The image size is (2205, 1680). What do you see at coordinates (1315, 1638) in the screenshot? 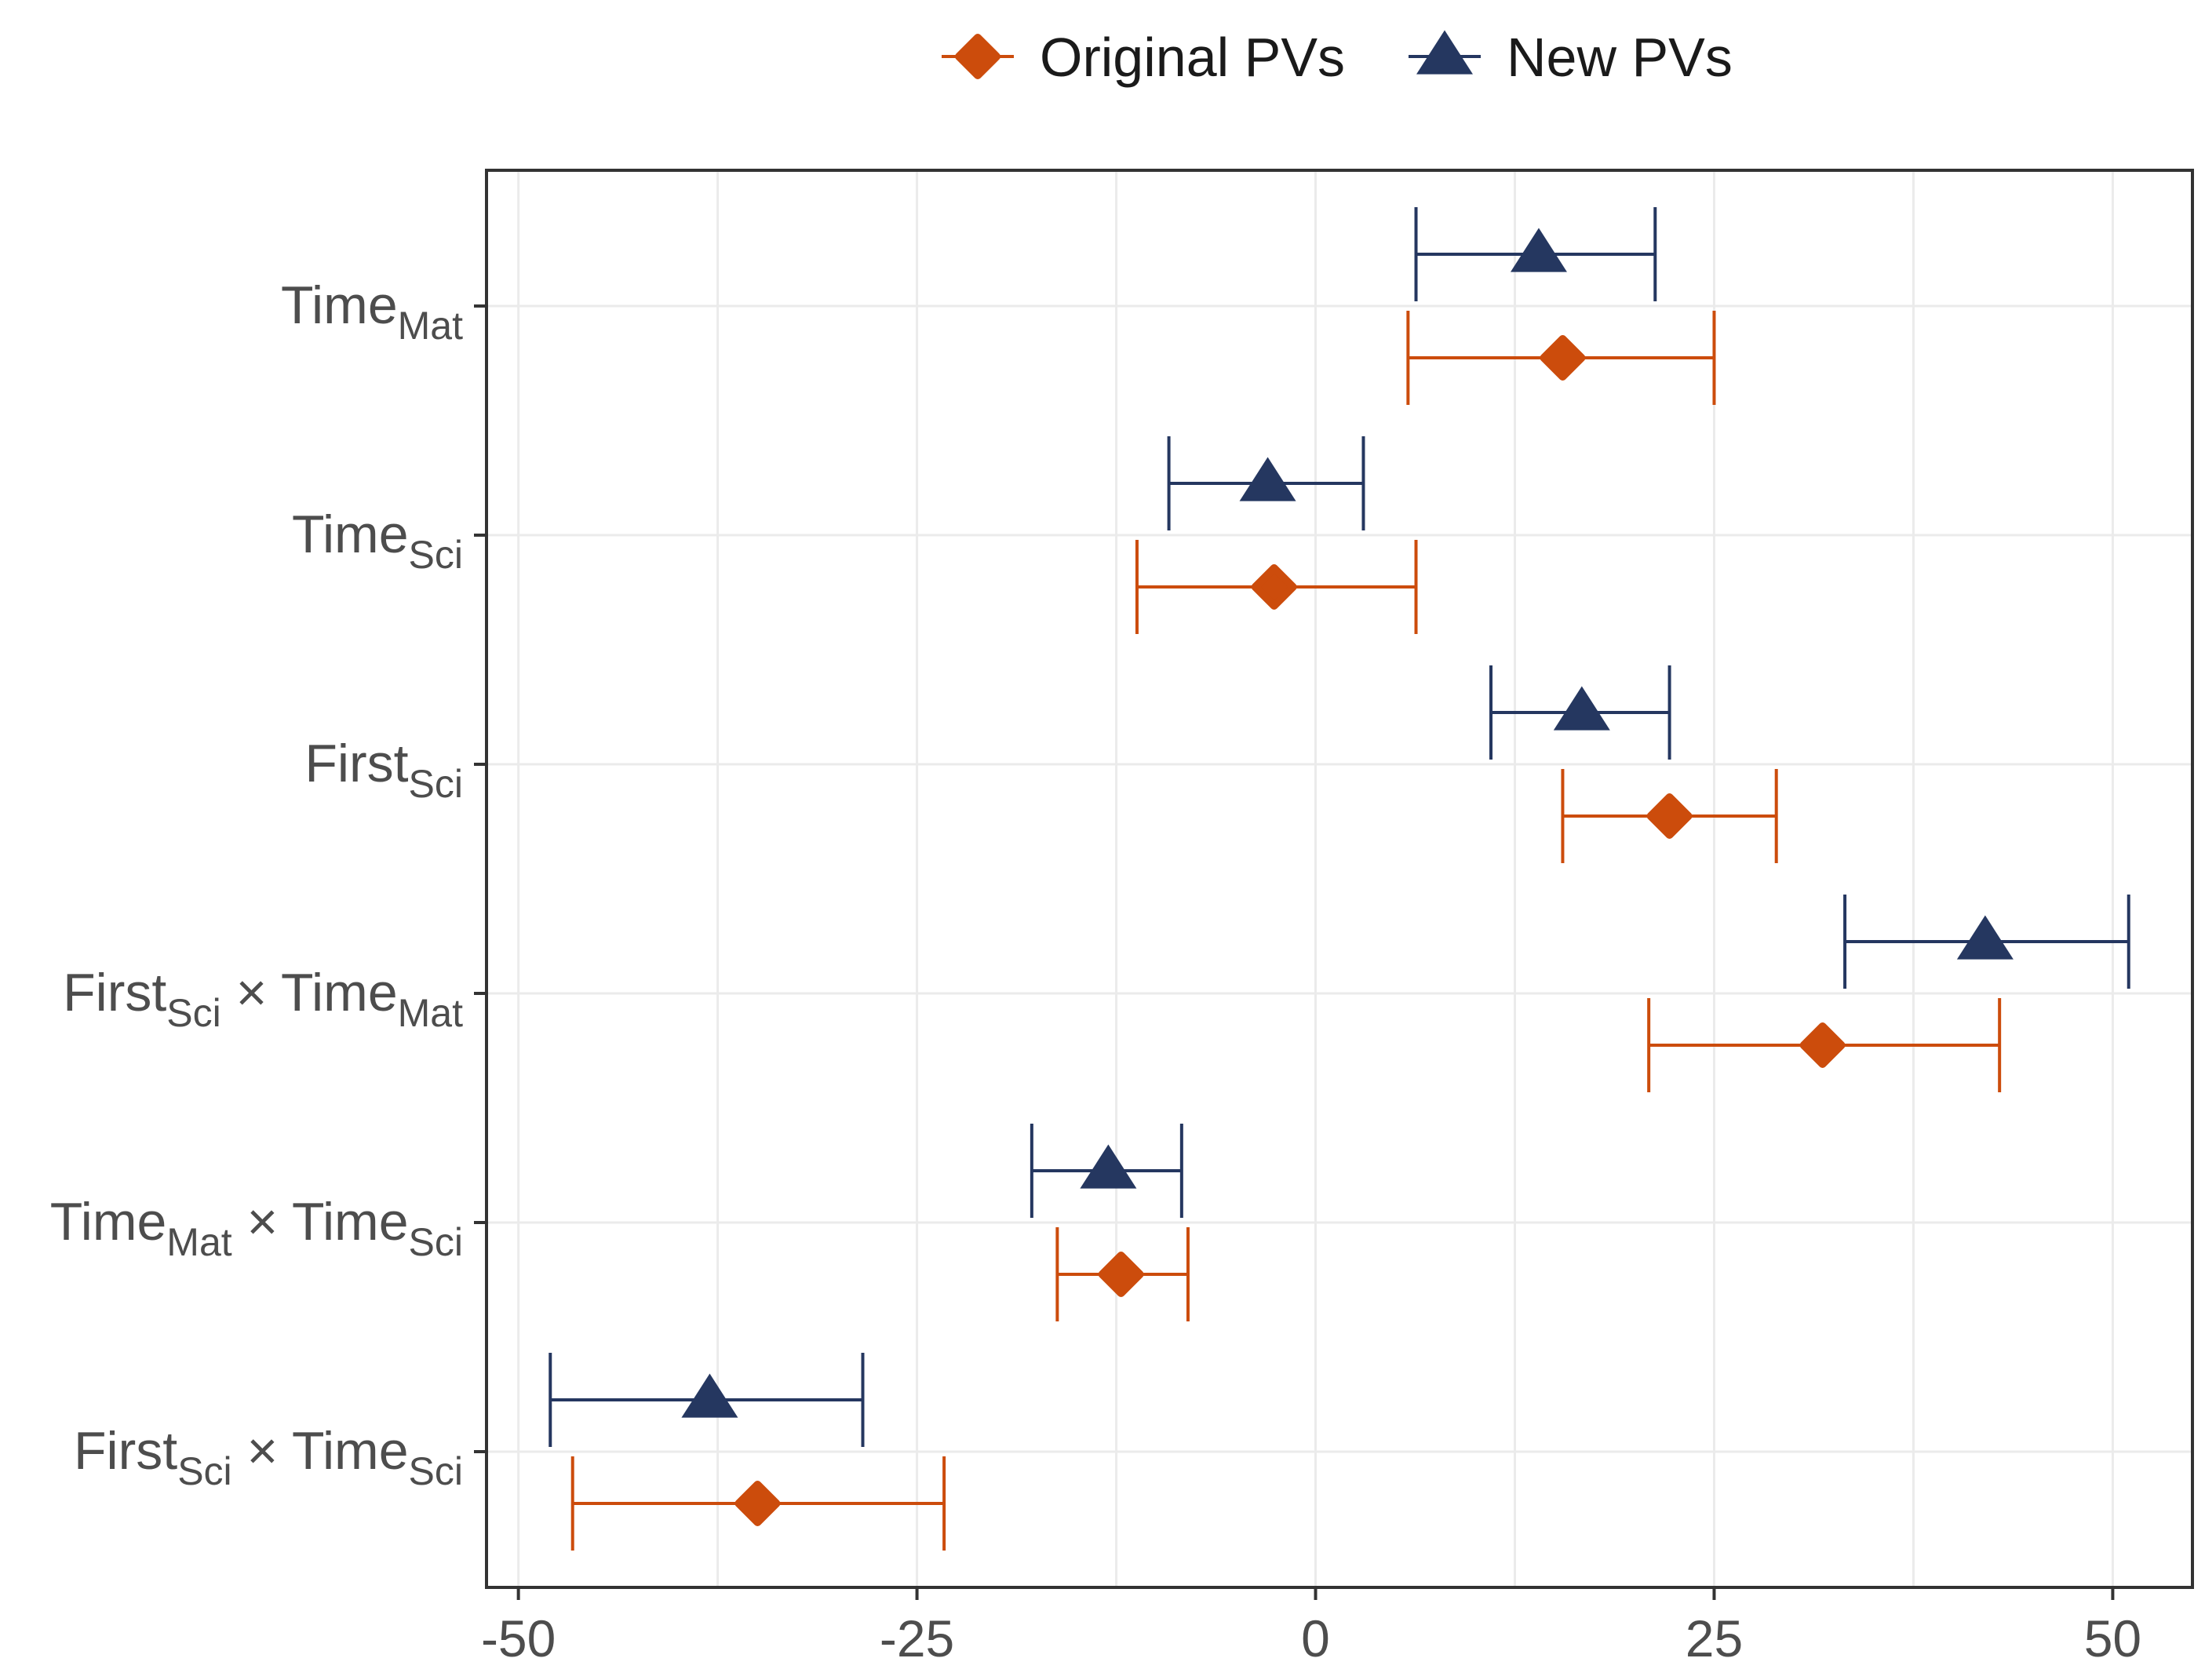
I see `x-tick-label: 0` at bounding box center [1315, 1638].